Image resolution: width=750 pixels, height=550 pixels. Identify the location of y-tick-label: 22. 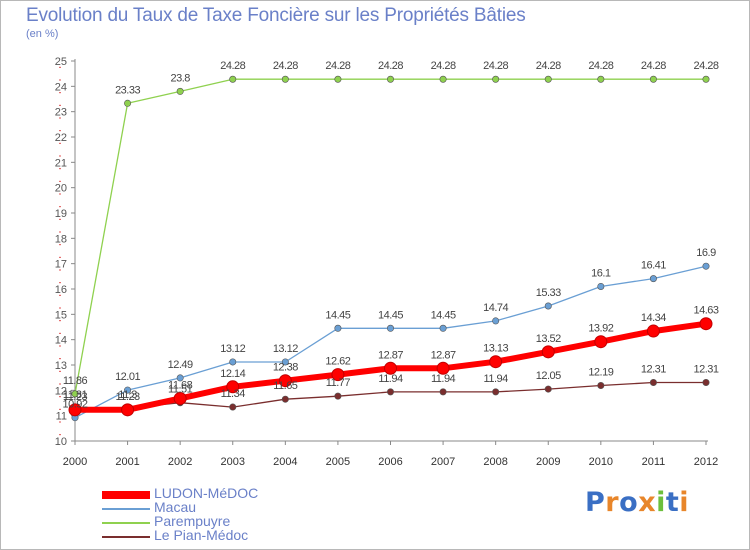
(61, 138).